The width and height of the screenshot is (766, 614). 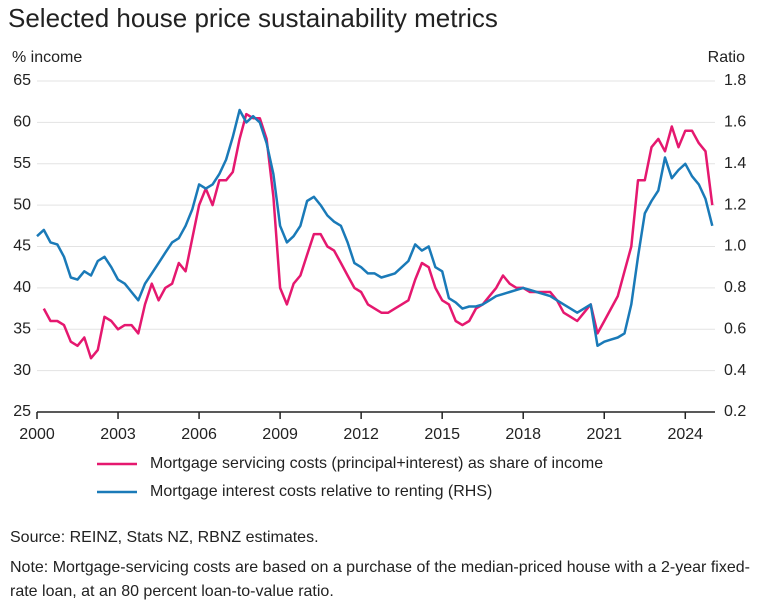 What do you see at coordinates (199, 434) in the screenshot?
I see `x-tick-label: 2006` at bounding box center [199, 434].